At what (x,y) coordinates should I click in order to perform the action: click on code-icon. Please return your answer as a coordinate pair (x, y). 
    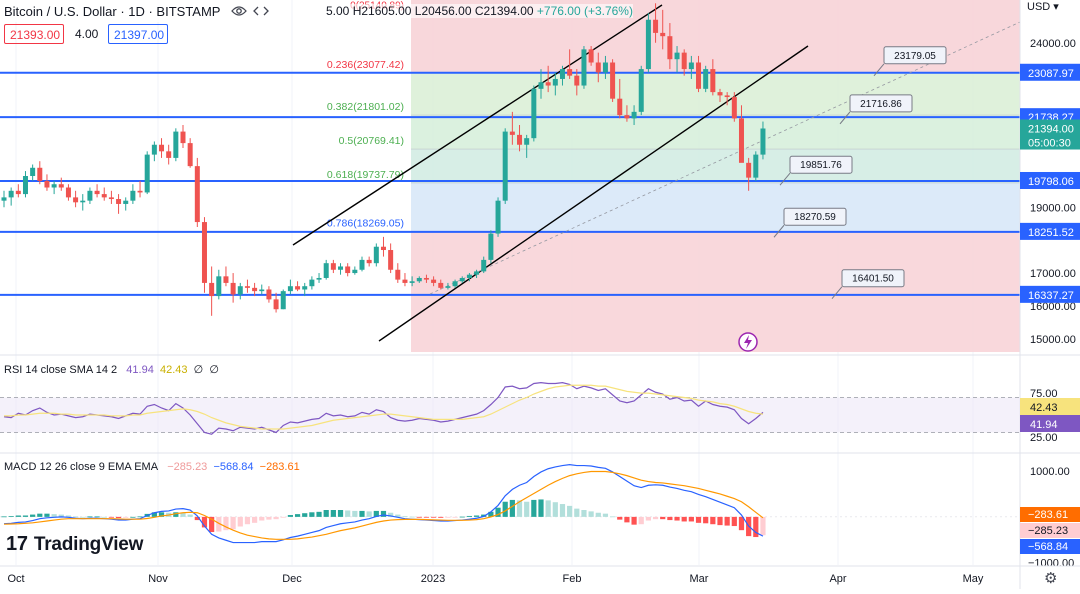
    Looking at the image, I should click on (261, 11).